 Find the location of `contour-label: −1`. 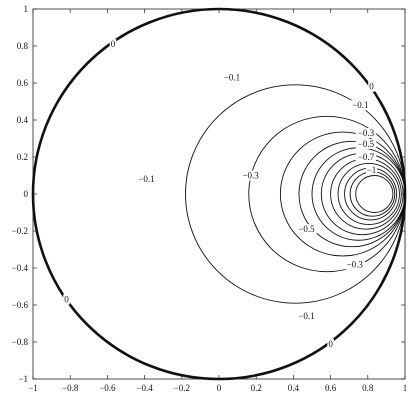

contour-label: −1 is located at coordinates (372, 170).